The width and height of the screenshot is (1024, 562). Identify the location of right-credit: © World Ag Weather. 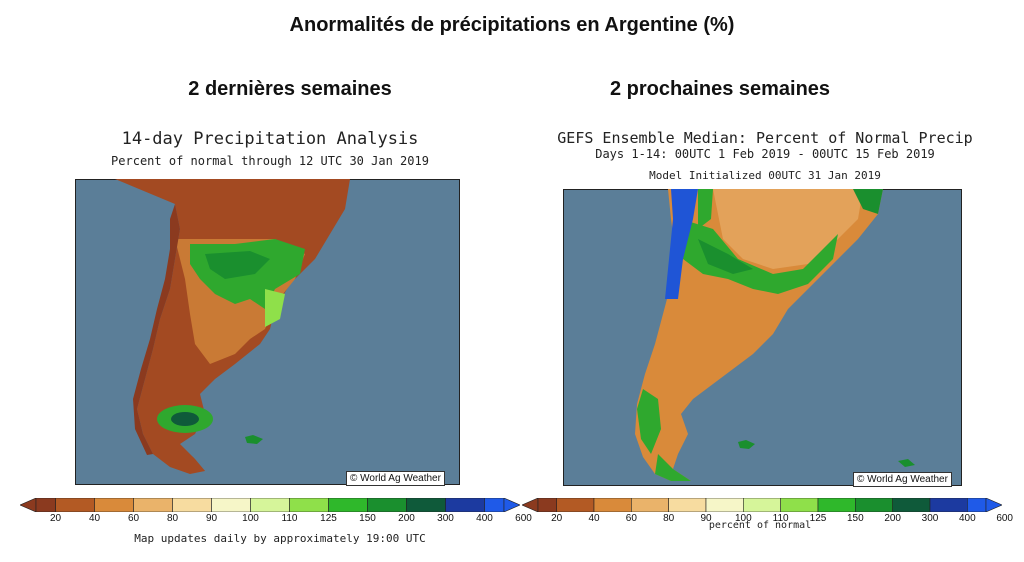
(902, 479).